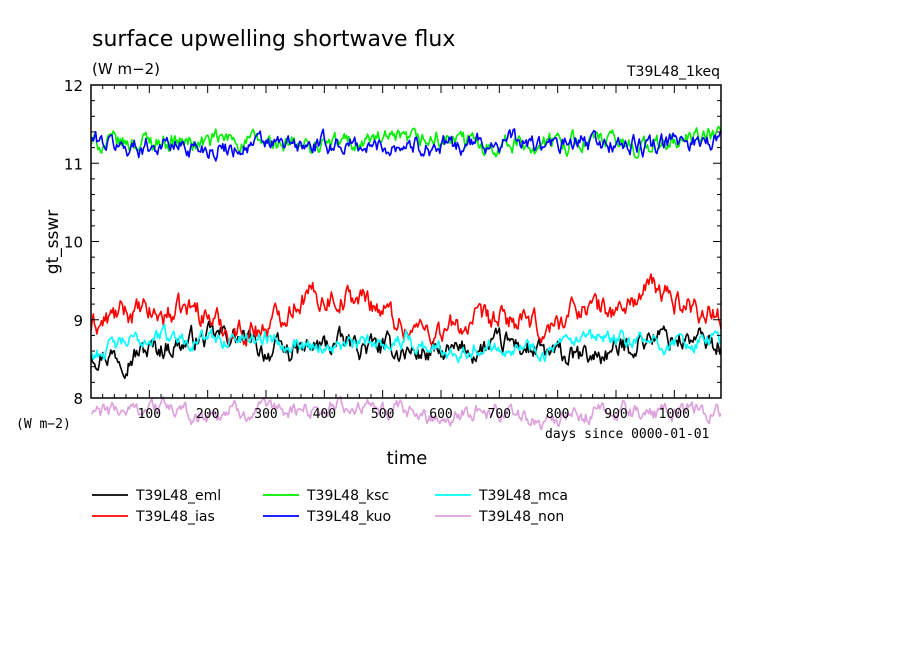 This screenshot has width=904, height=654. Describe the element at coordinates (78, 399) in the screenshot. I see `y-tick-label: 8` at that location.